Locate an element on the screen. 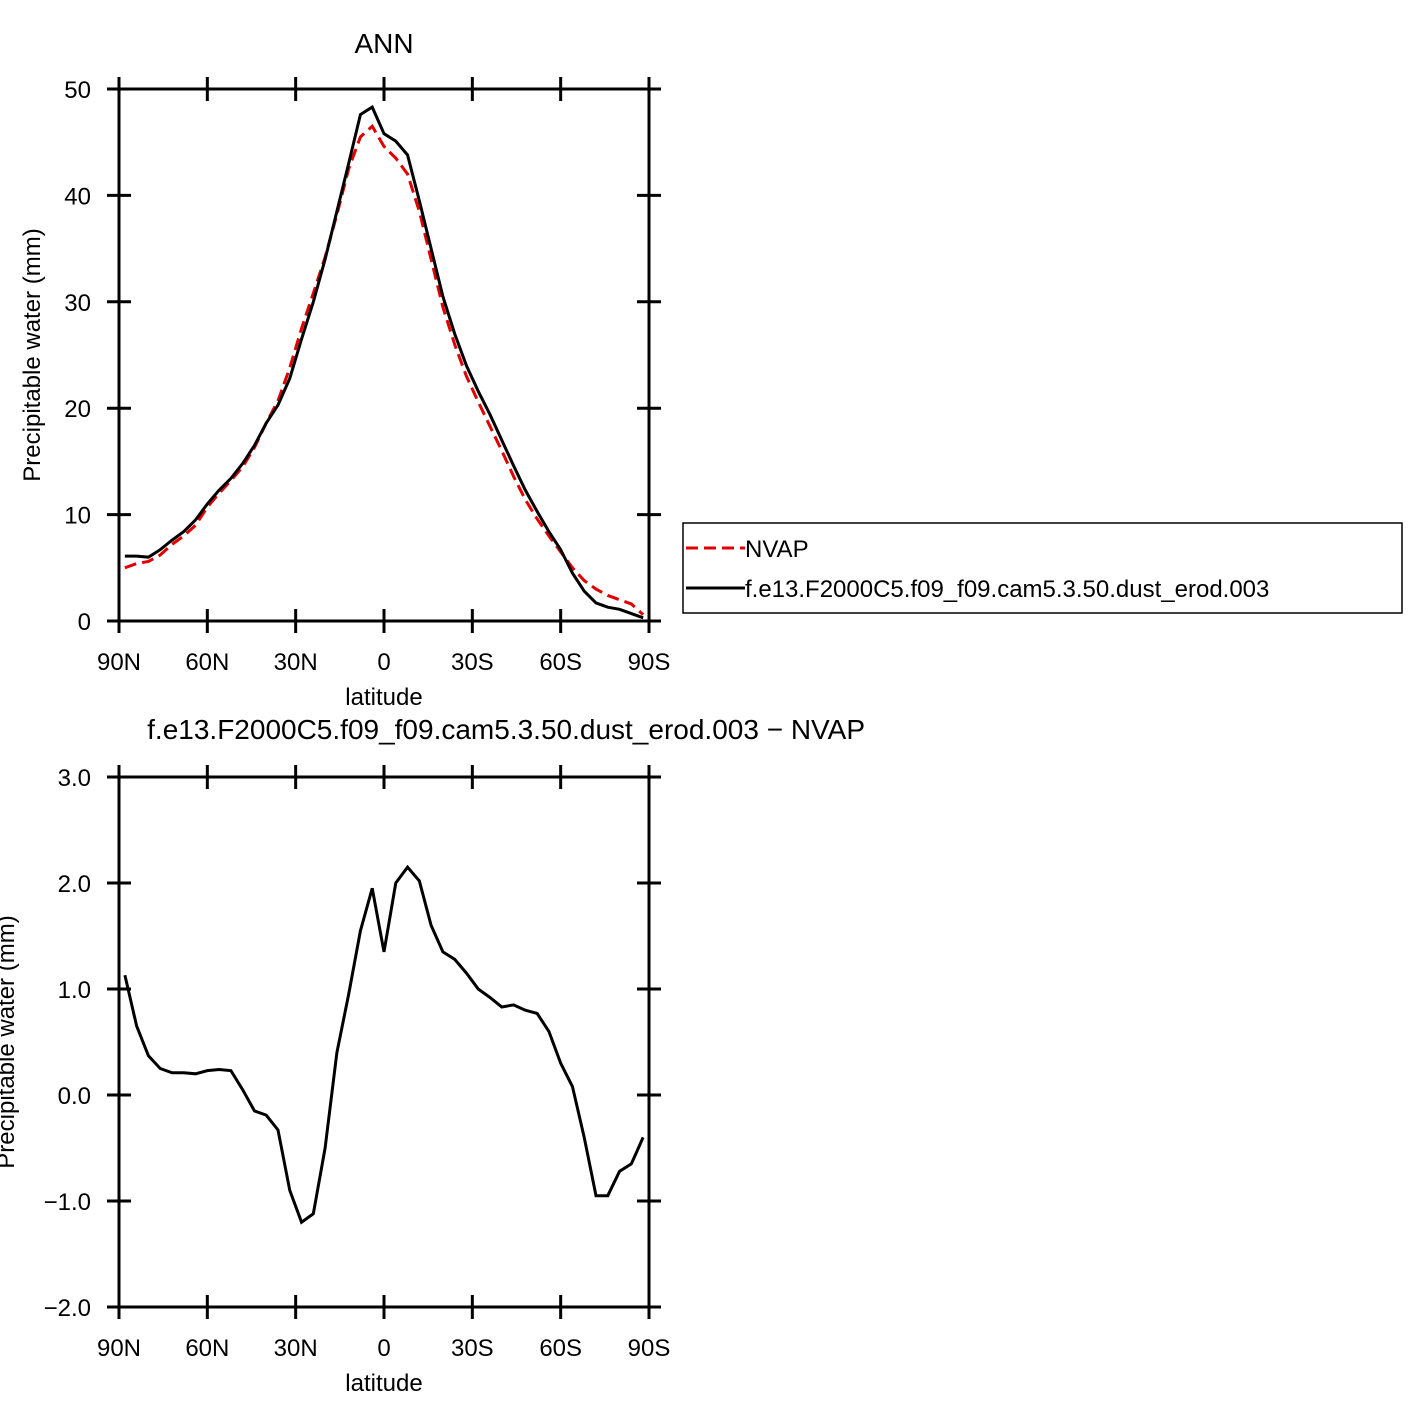 The image size is (1422, 1424). legend-label: NVAP is located at coordinates (777, 549).